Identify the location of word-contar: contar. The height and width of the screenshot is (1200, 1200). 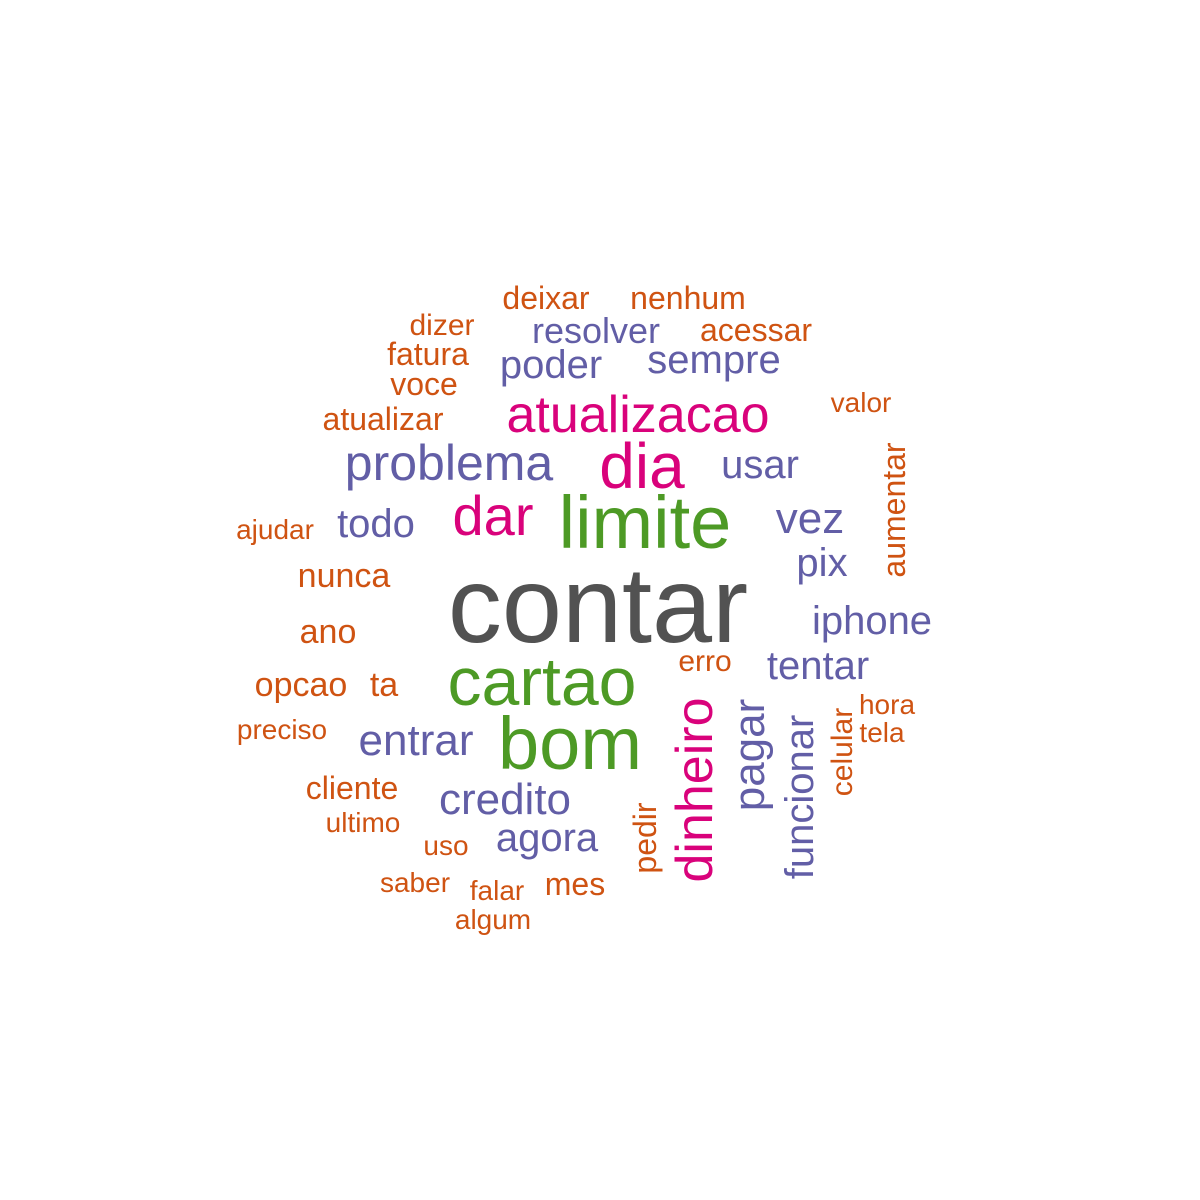
(598, 604).